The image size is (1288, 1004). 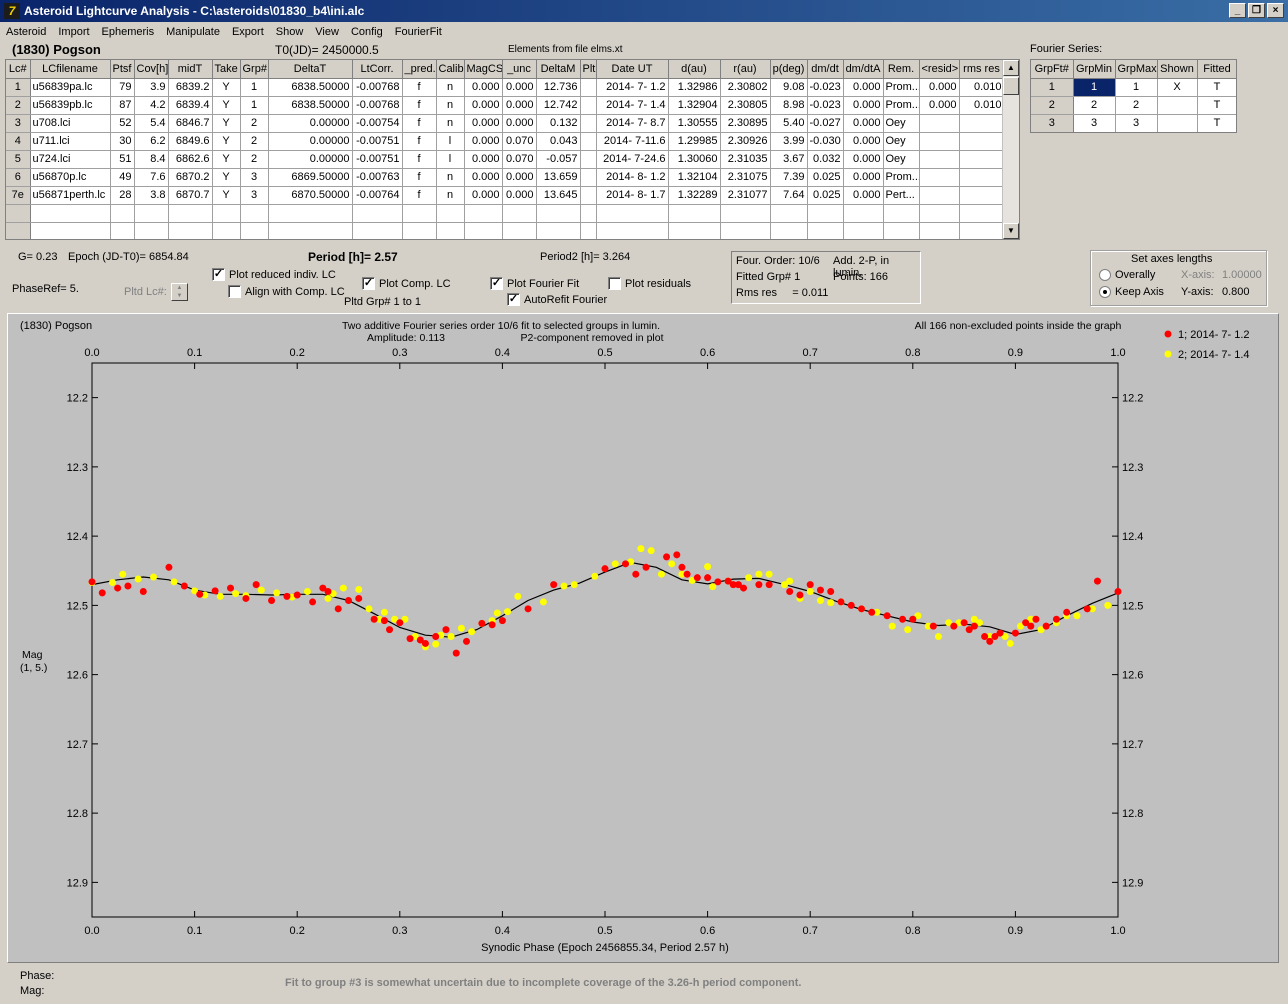 What do you see at coordinates (450, 123) in the screenshot?
I see `table-cell: n` at bounding box center [450, 123].